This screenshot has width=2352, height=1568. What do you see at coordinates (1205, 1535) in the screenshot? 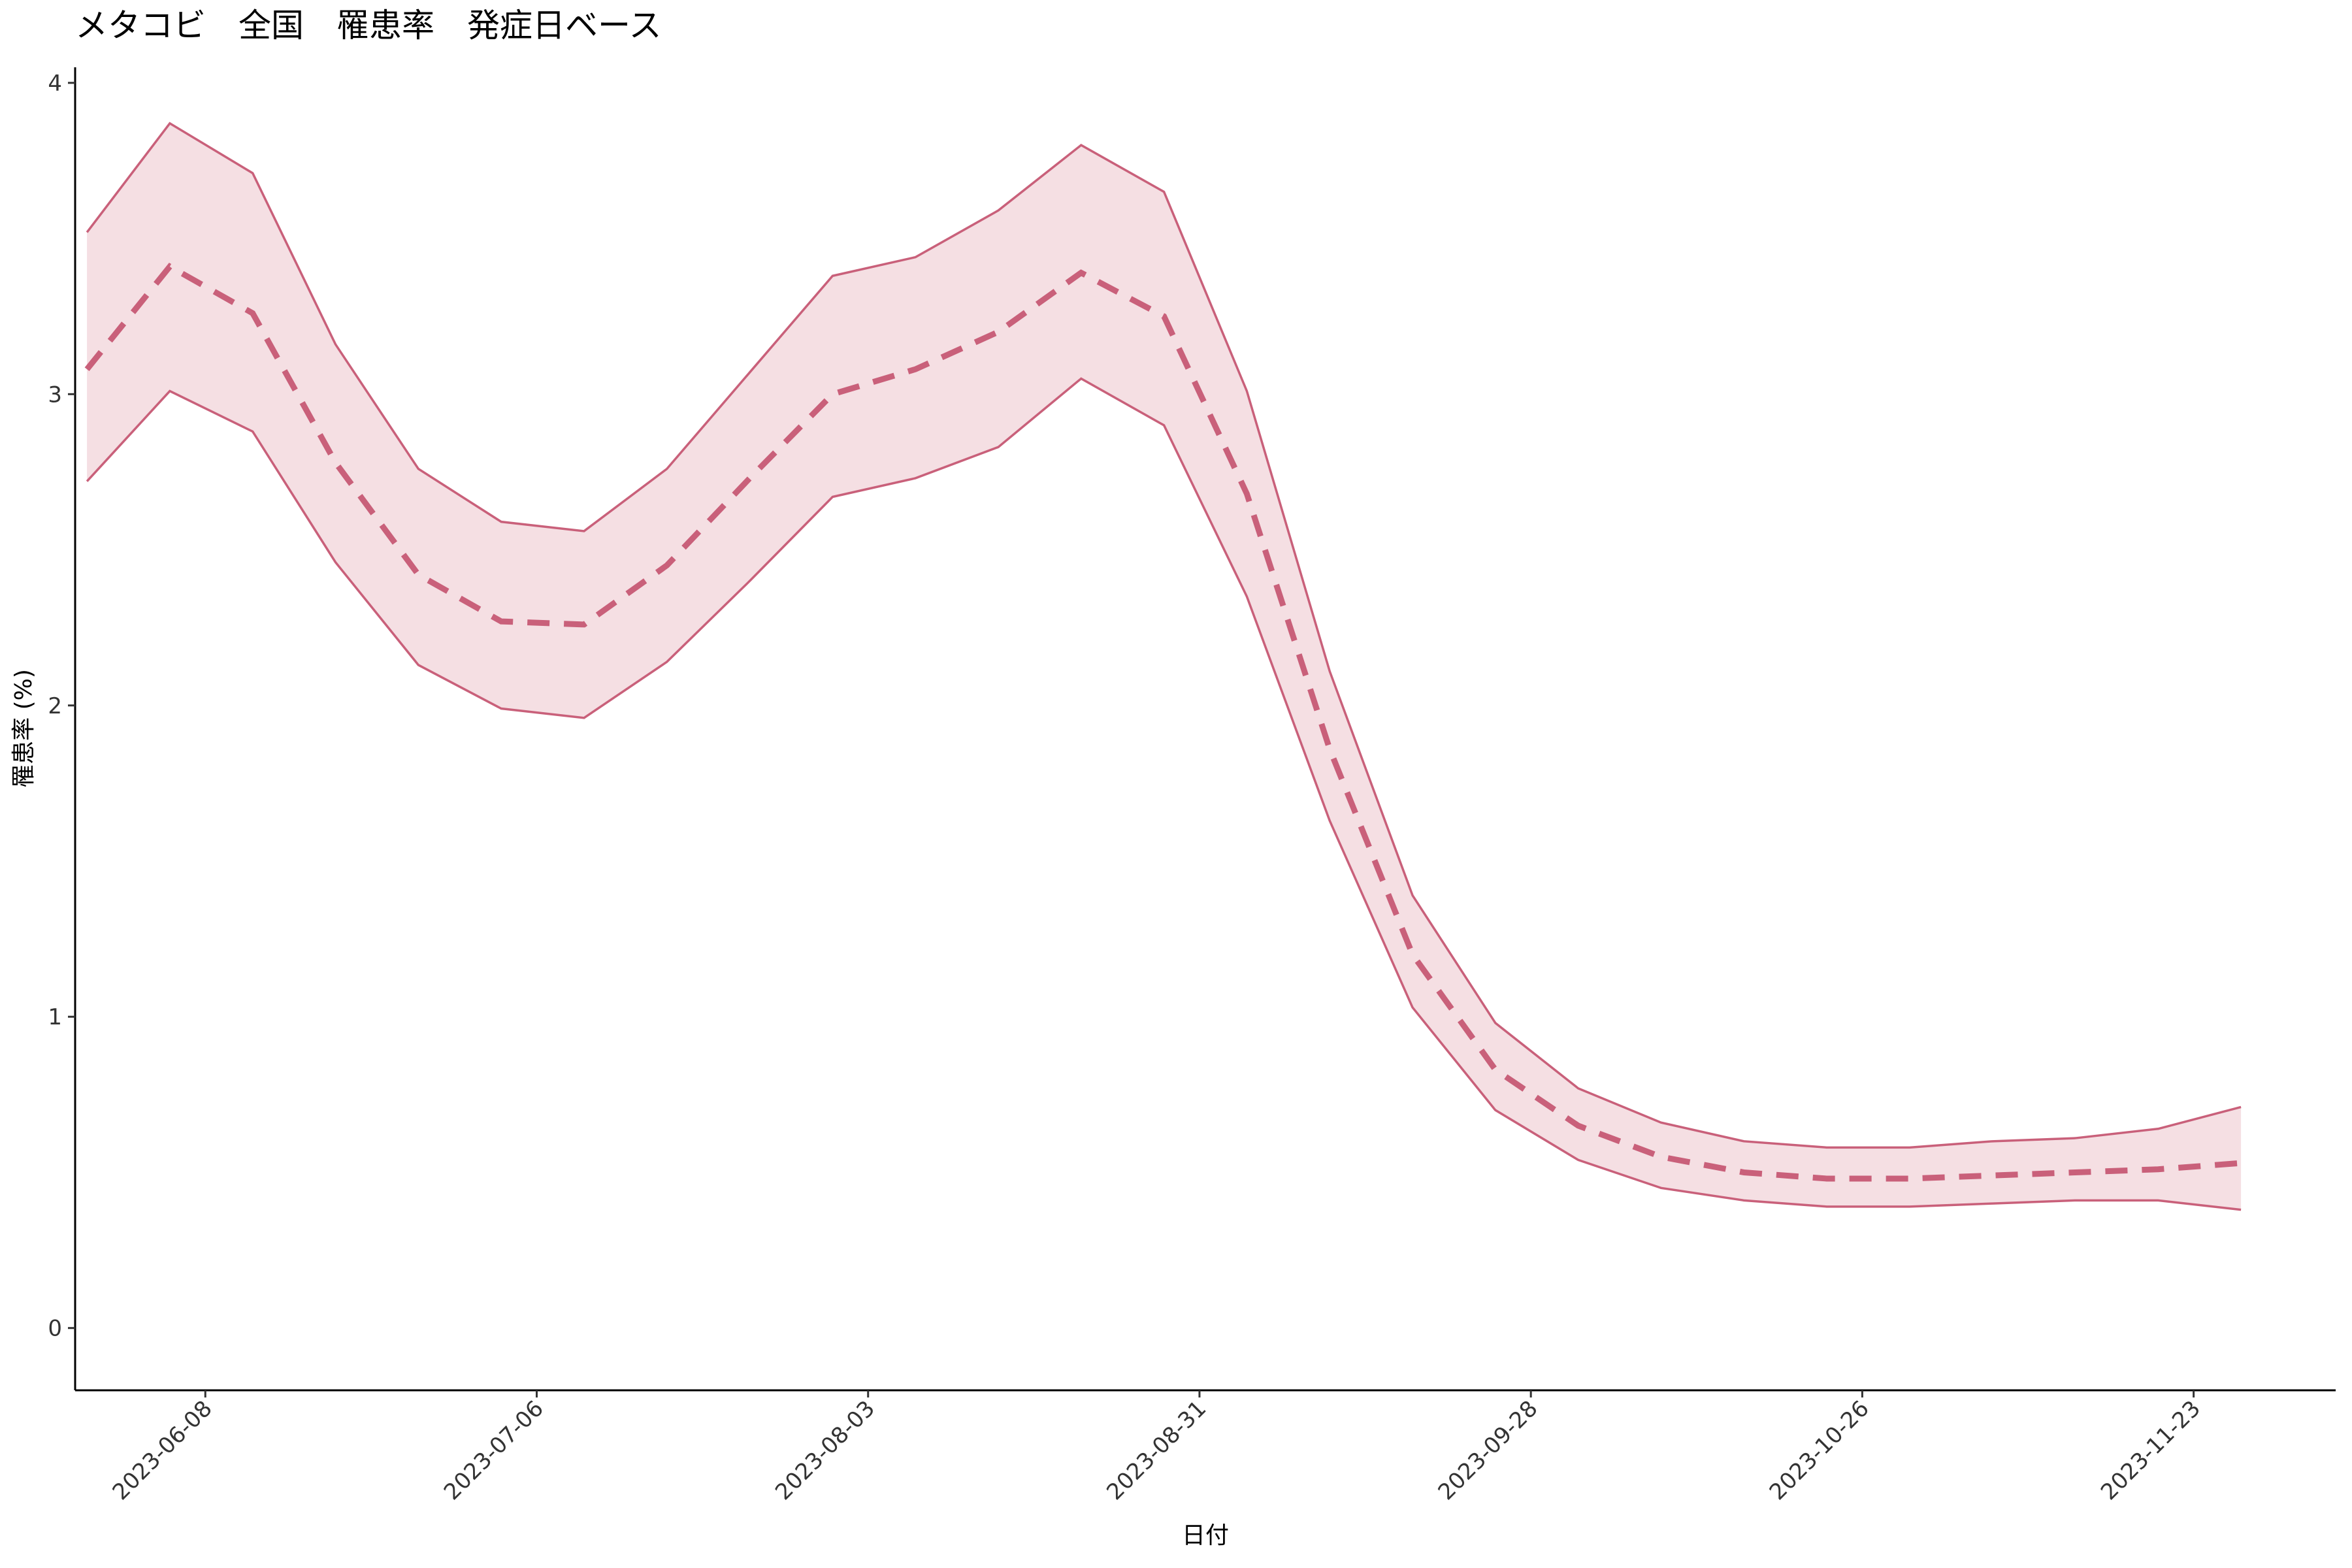
I see `x-axis-label: 日付` at bounding box center [1205, 1535].